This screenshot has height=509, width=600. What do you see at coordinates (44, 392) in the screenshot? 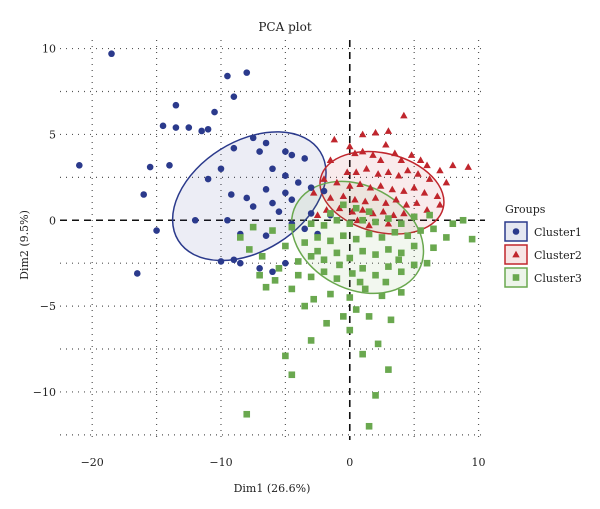
I see `y-tick-label: −10` at bounding box center [44, 392].